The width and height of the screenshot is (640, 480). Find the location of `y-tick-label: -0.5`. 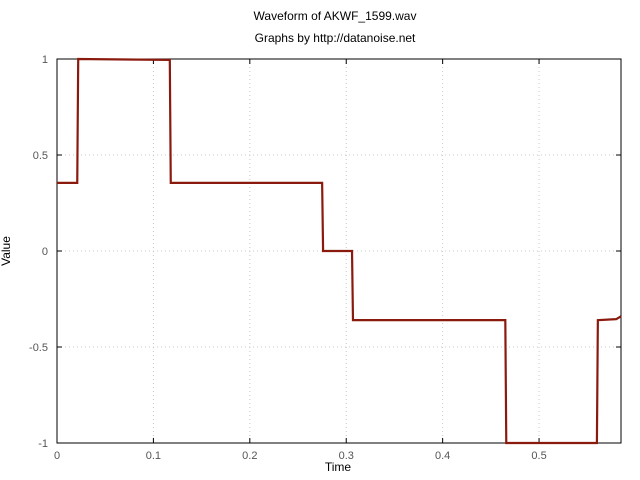

y-tick-label: -0.5 is located at coordinates (38, 348).